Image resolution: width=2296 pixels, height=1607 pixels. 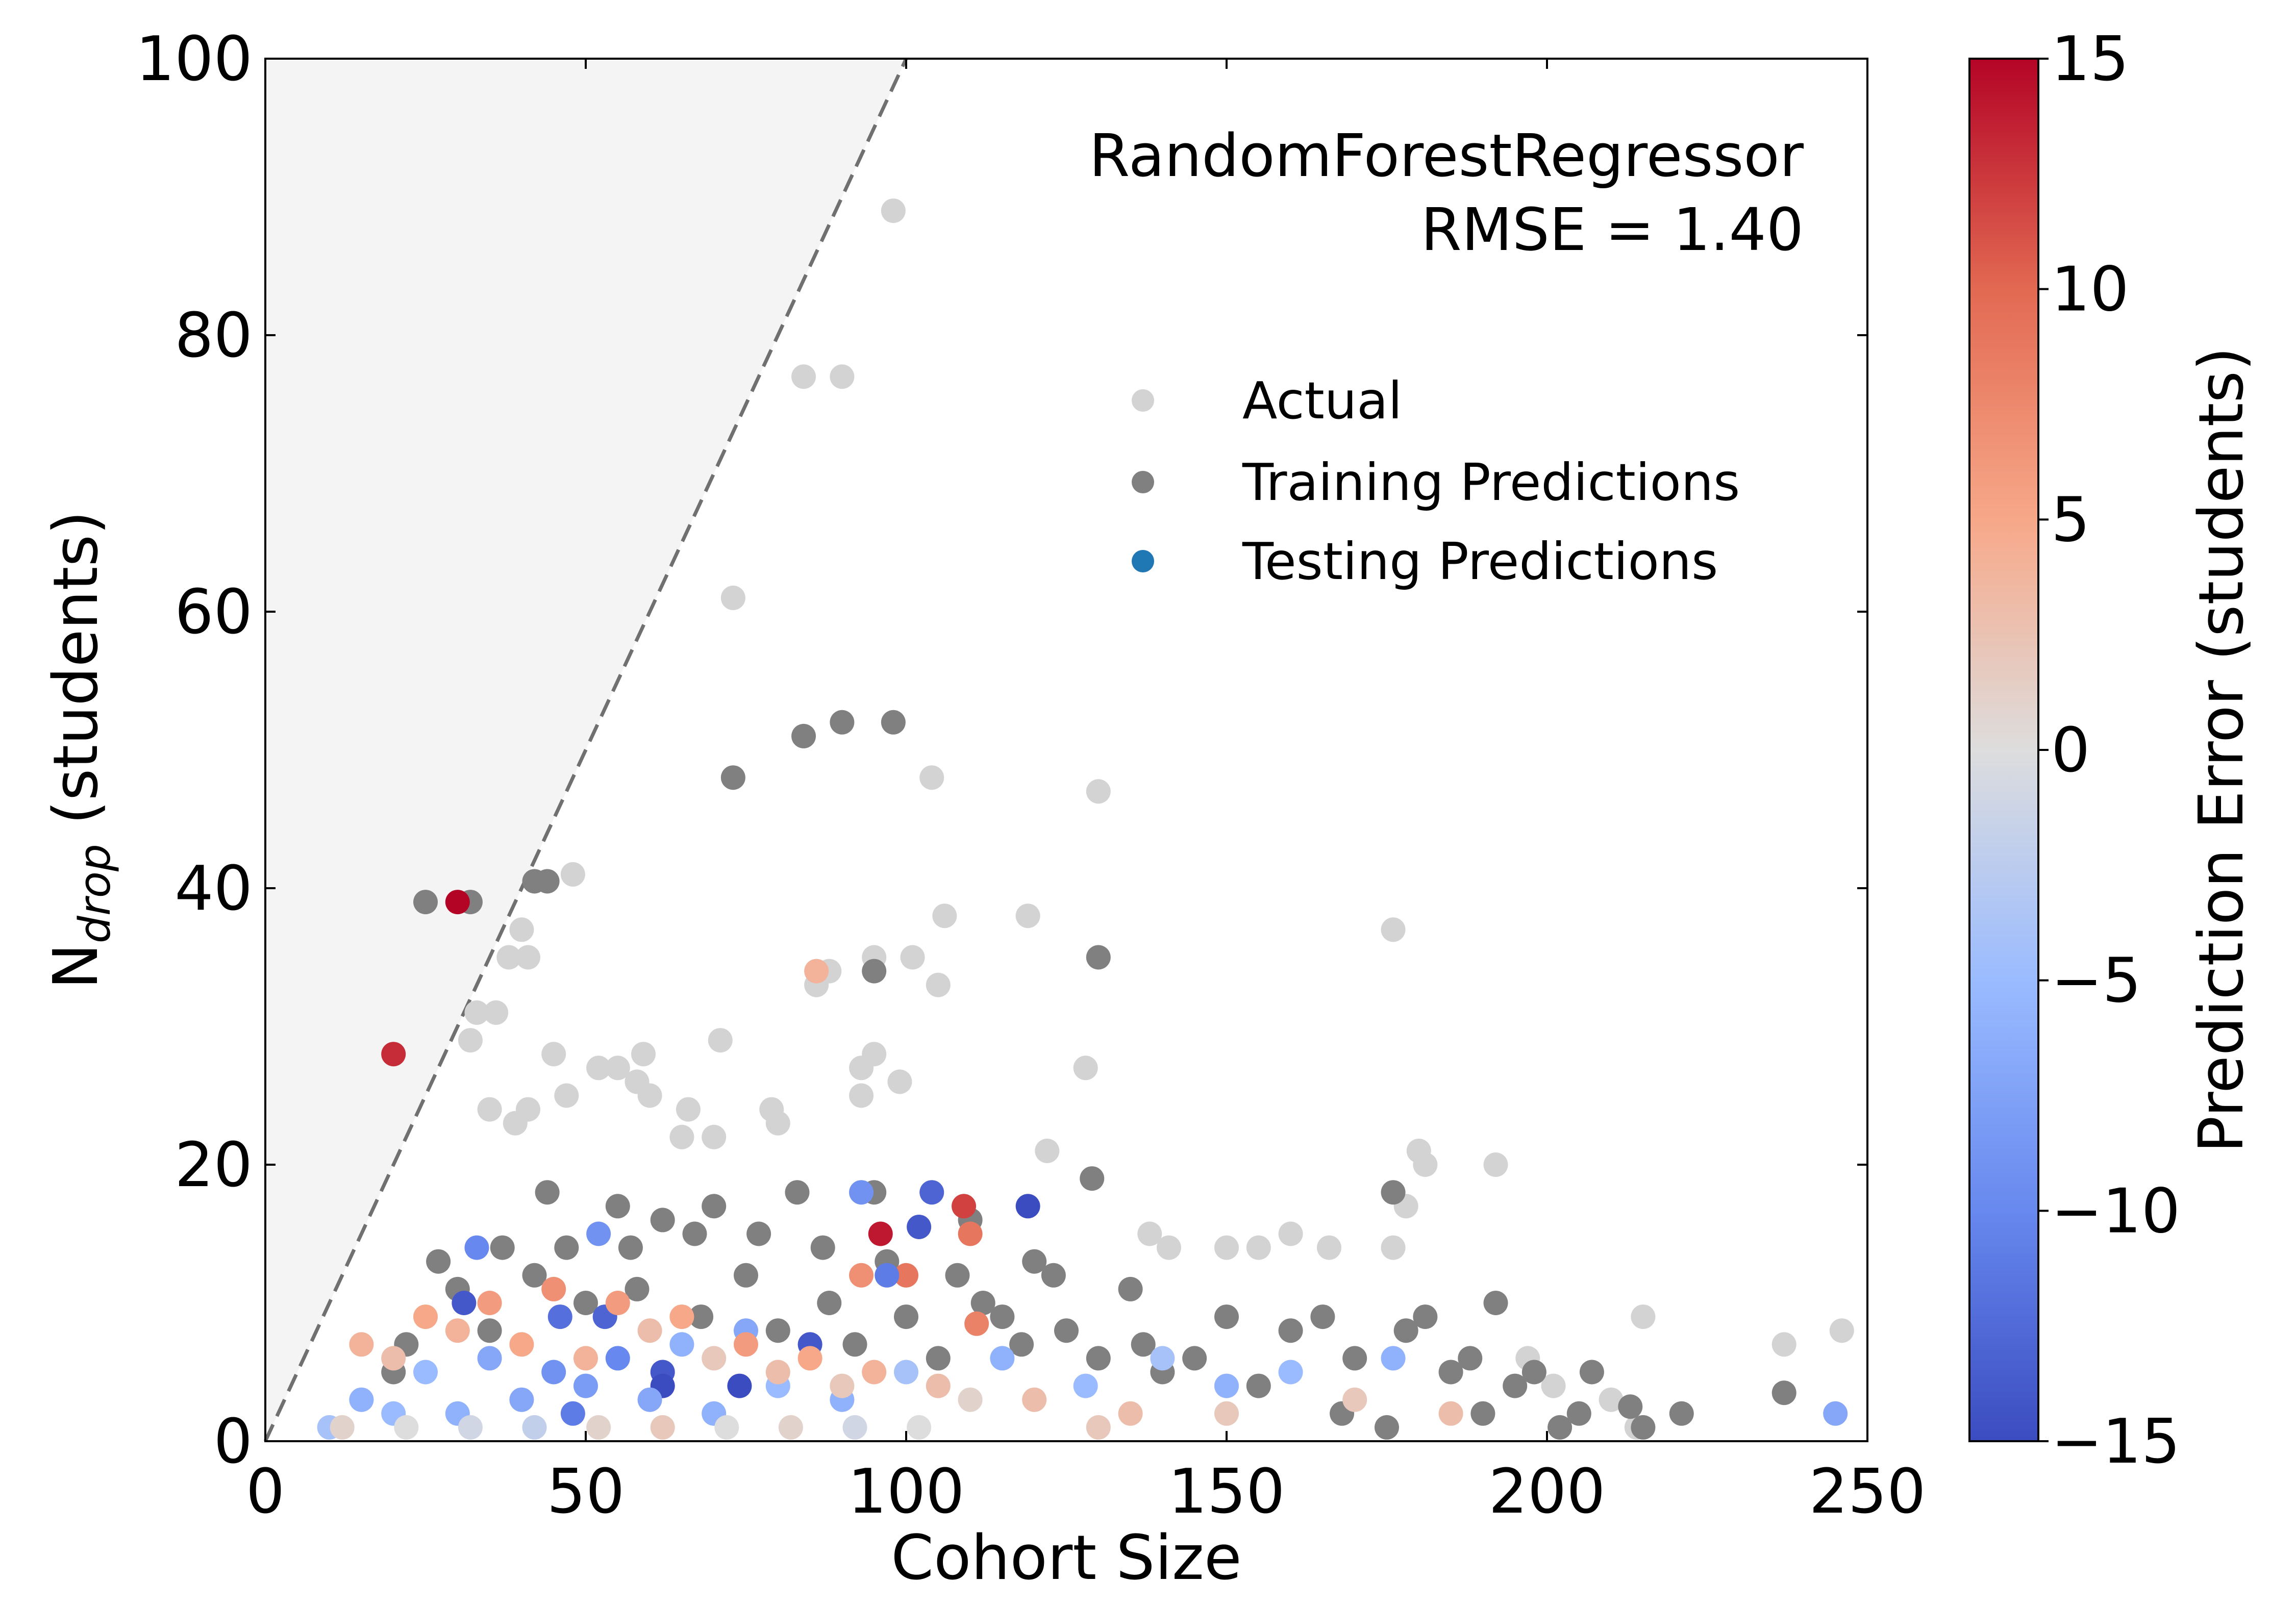 I want to click on y-tick-label: 40, so click(x=213, y=888).